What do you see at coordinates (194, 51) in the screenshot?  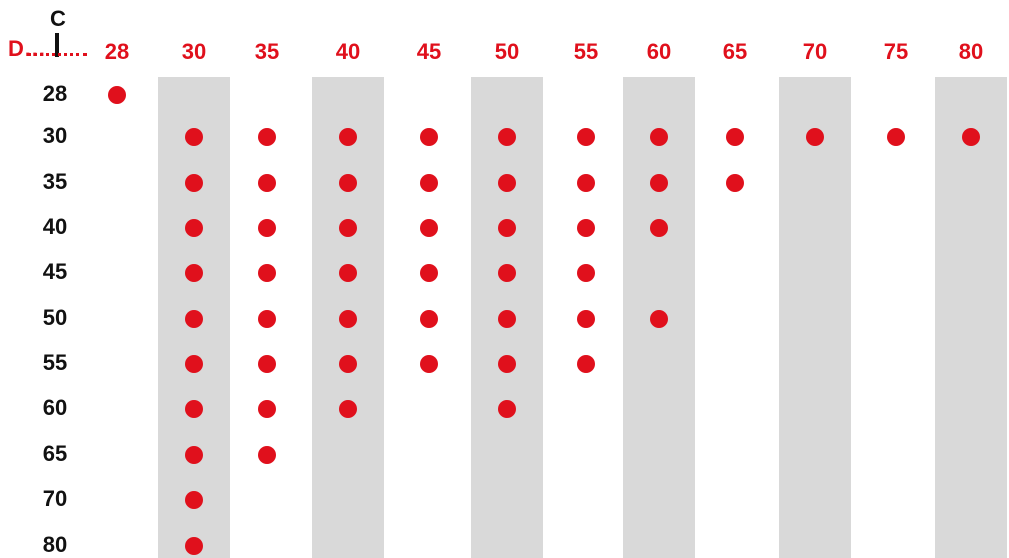 I see `column-label-30: 30` at bounding box center [194, 51].